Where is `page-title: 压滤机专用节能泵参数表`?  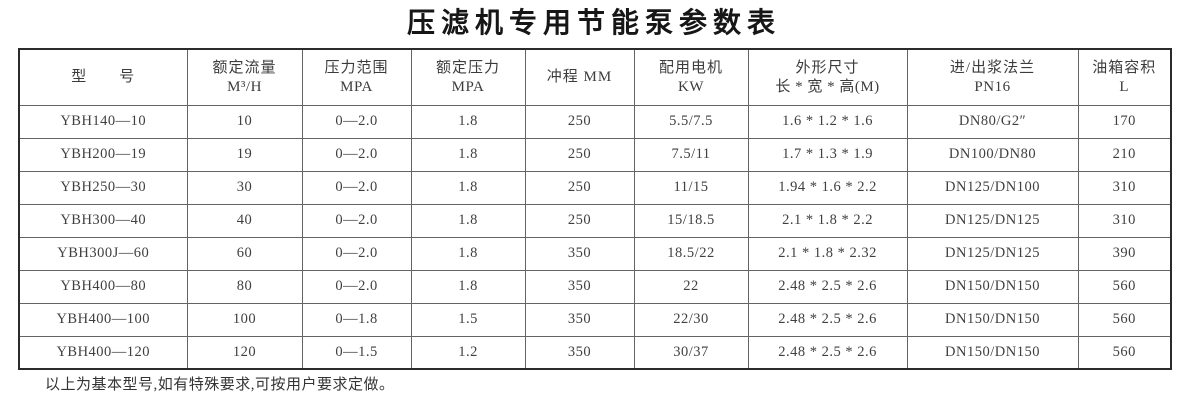 page-title: 压滤机专用节能泵参数表 is located at coordinates (593, 22).